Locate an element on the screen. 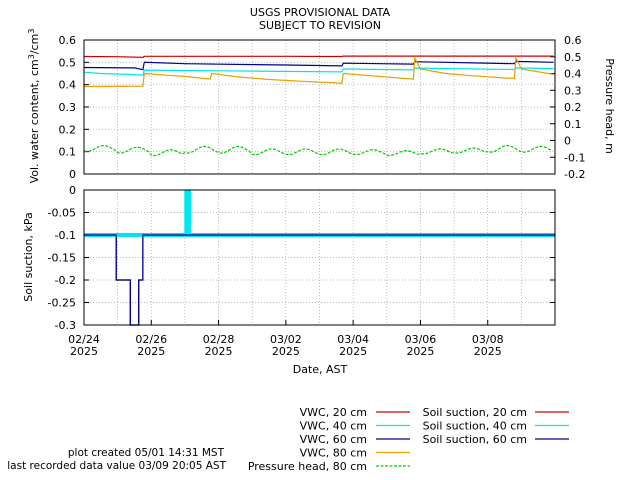  top-right-tick-label: 0.4 is located at coordinates (573, 74).